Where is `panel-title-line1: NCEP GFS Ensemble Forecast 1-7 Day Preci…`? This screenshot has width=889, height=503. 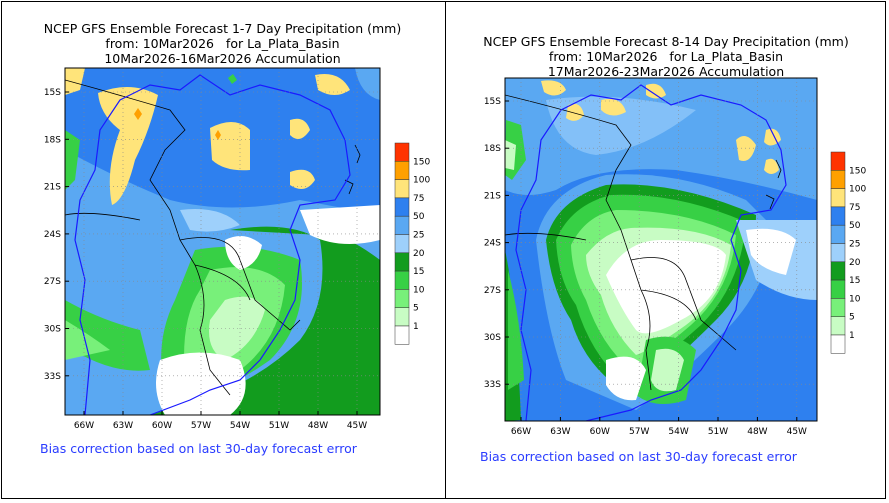 panel-title-line1: NCEP GFS Ensemble Forecast 1-7 Day Preci… is located at coordinates (222, 28).